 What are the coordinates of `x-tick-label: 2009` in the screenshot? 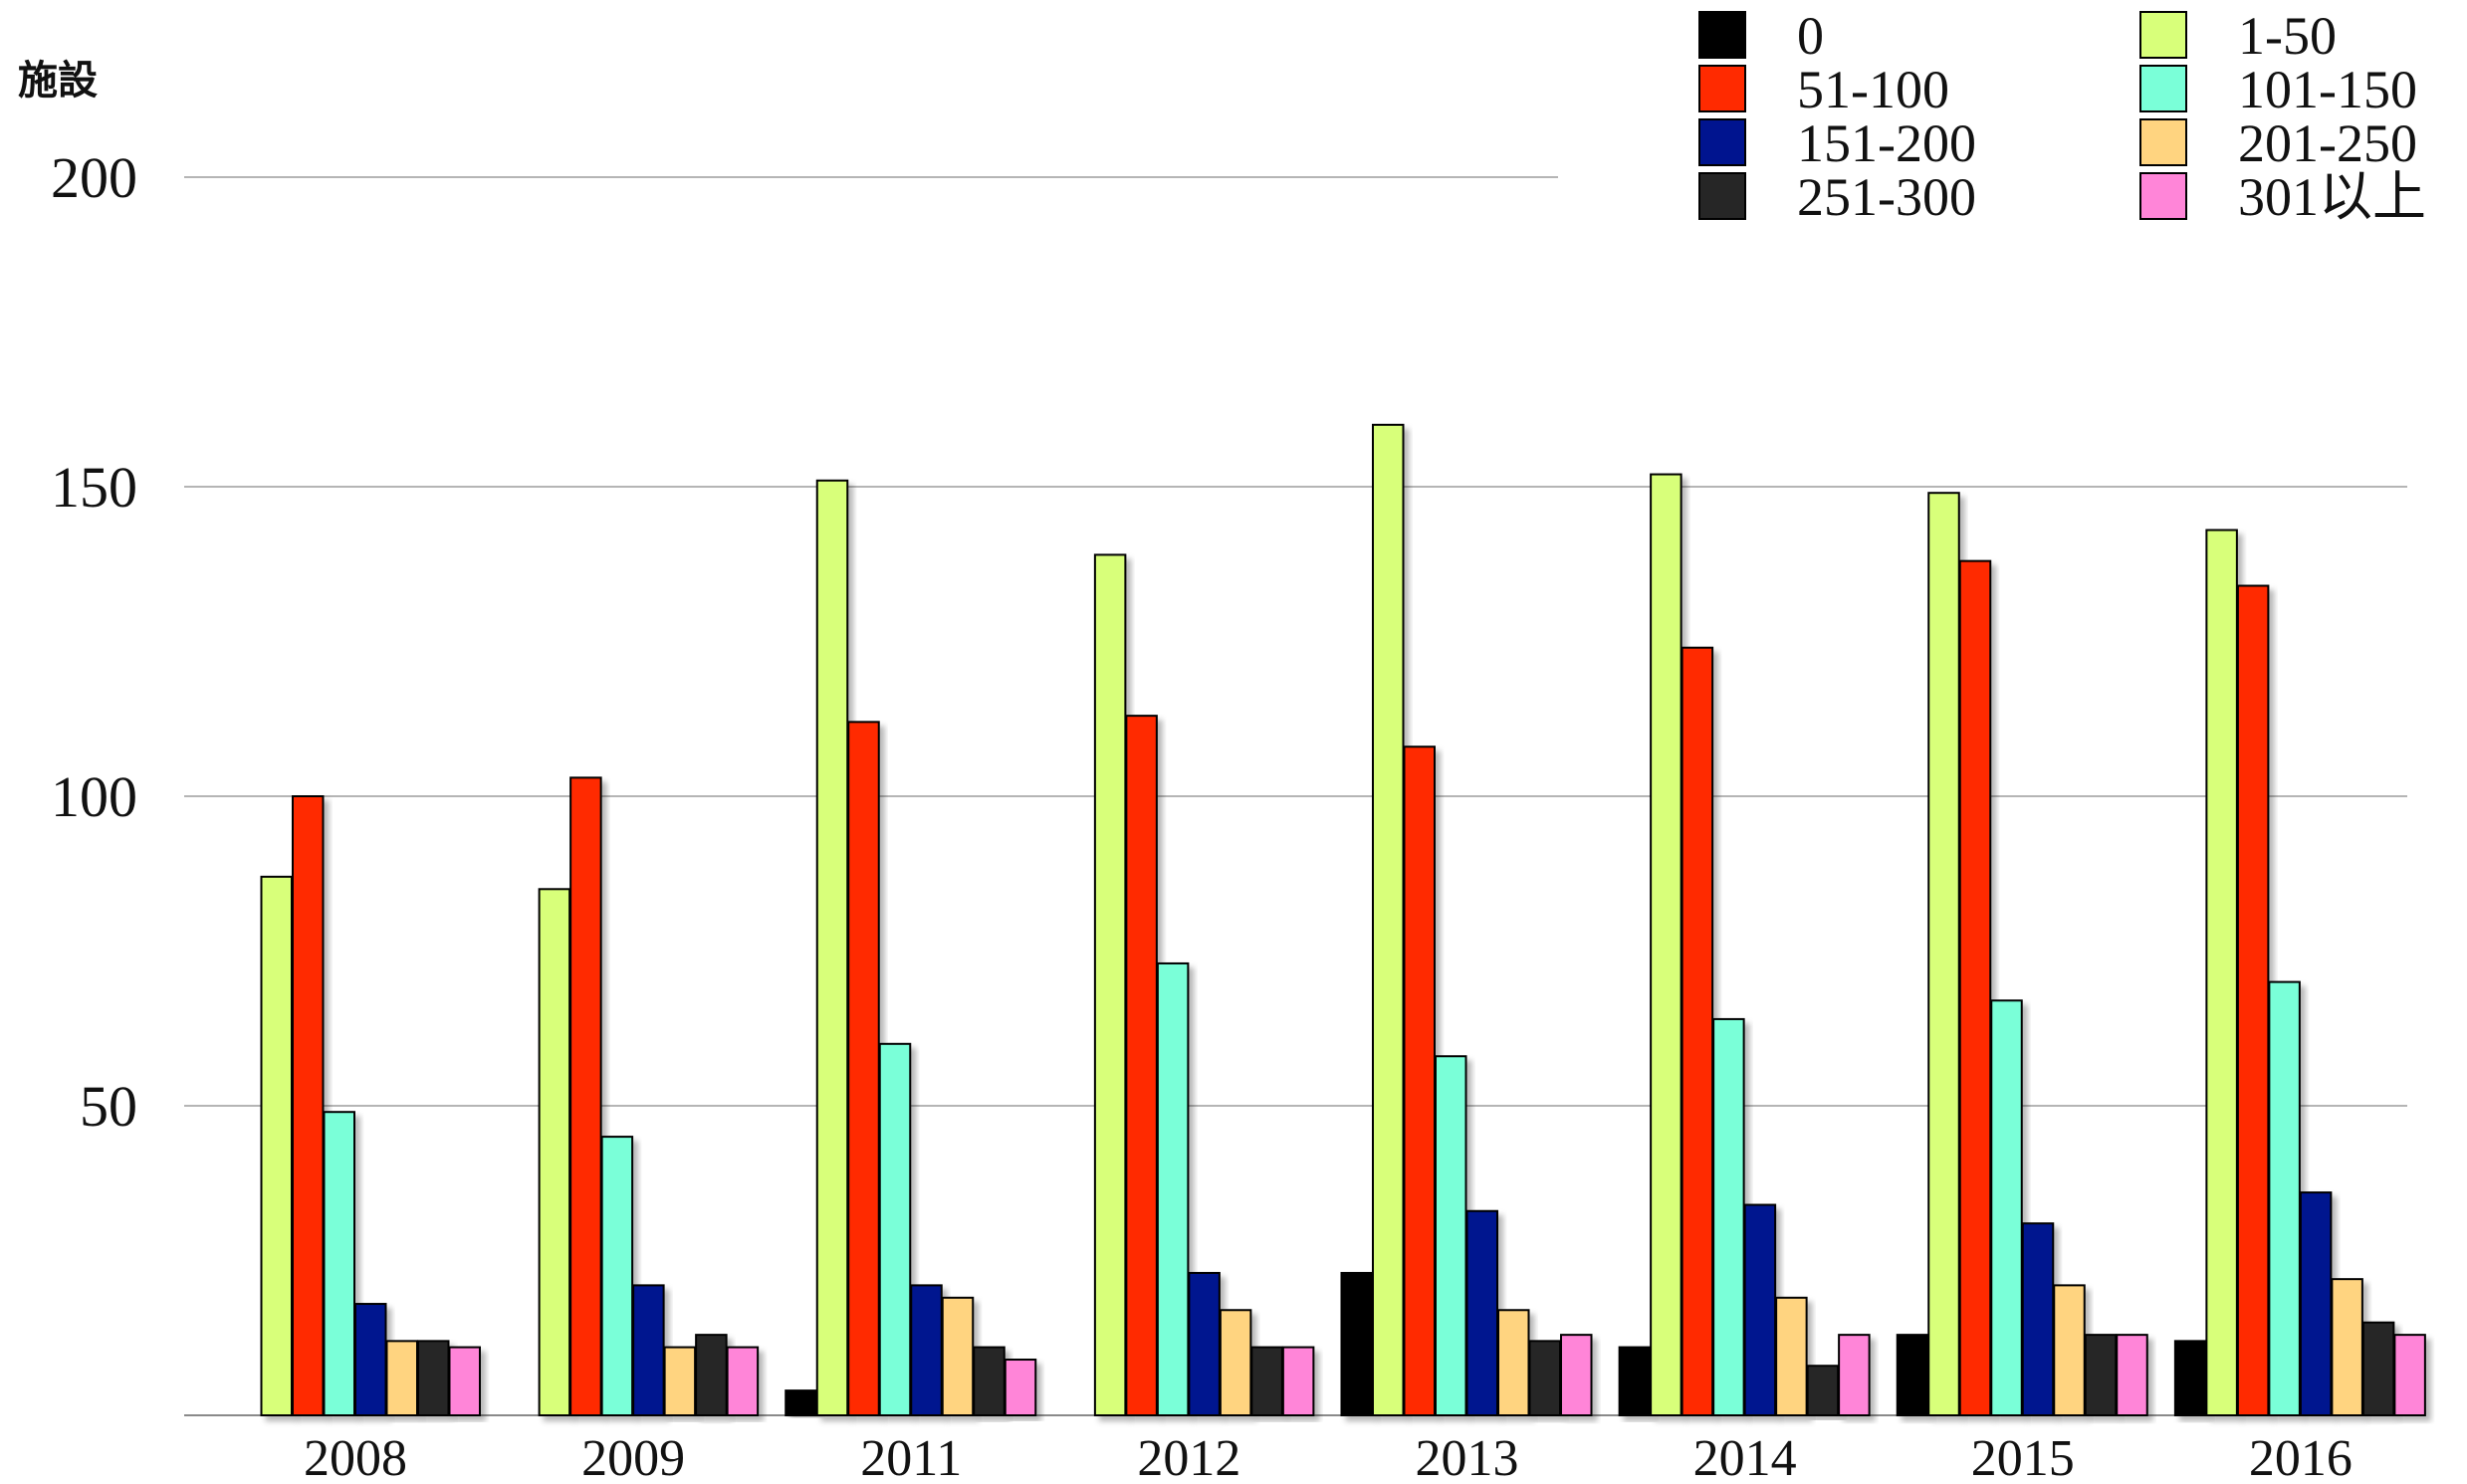 It's located at (633, 1455).